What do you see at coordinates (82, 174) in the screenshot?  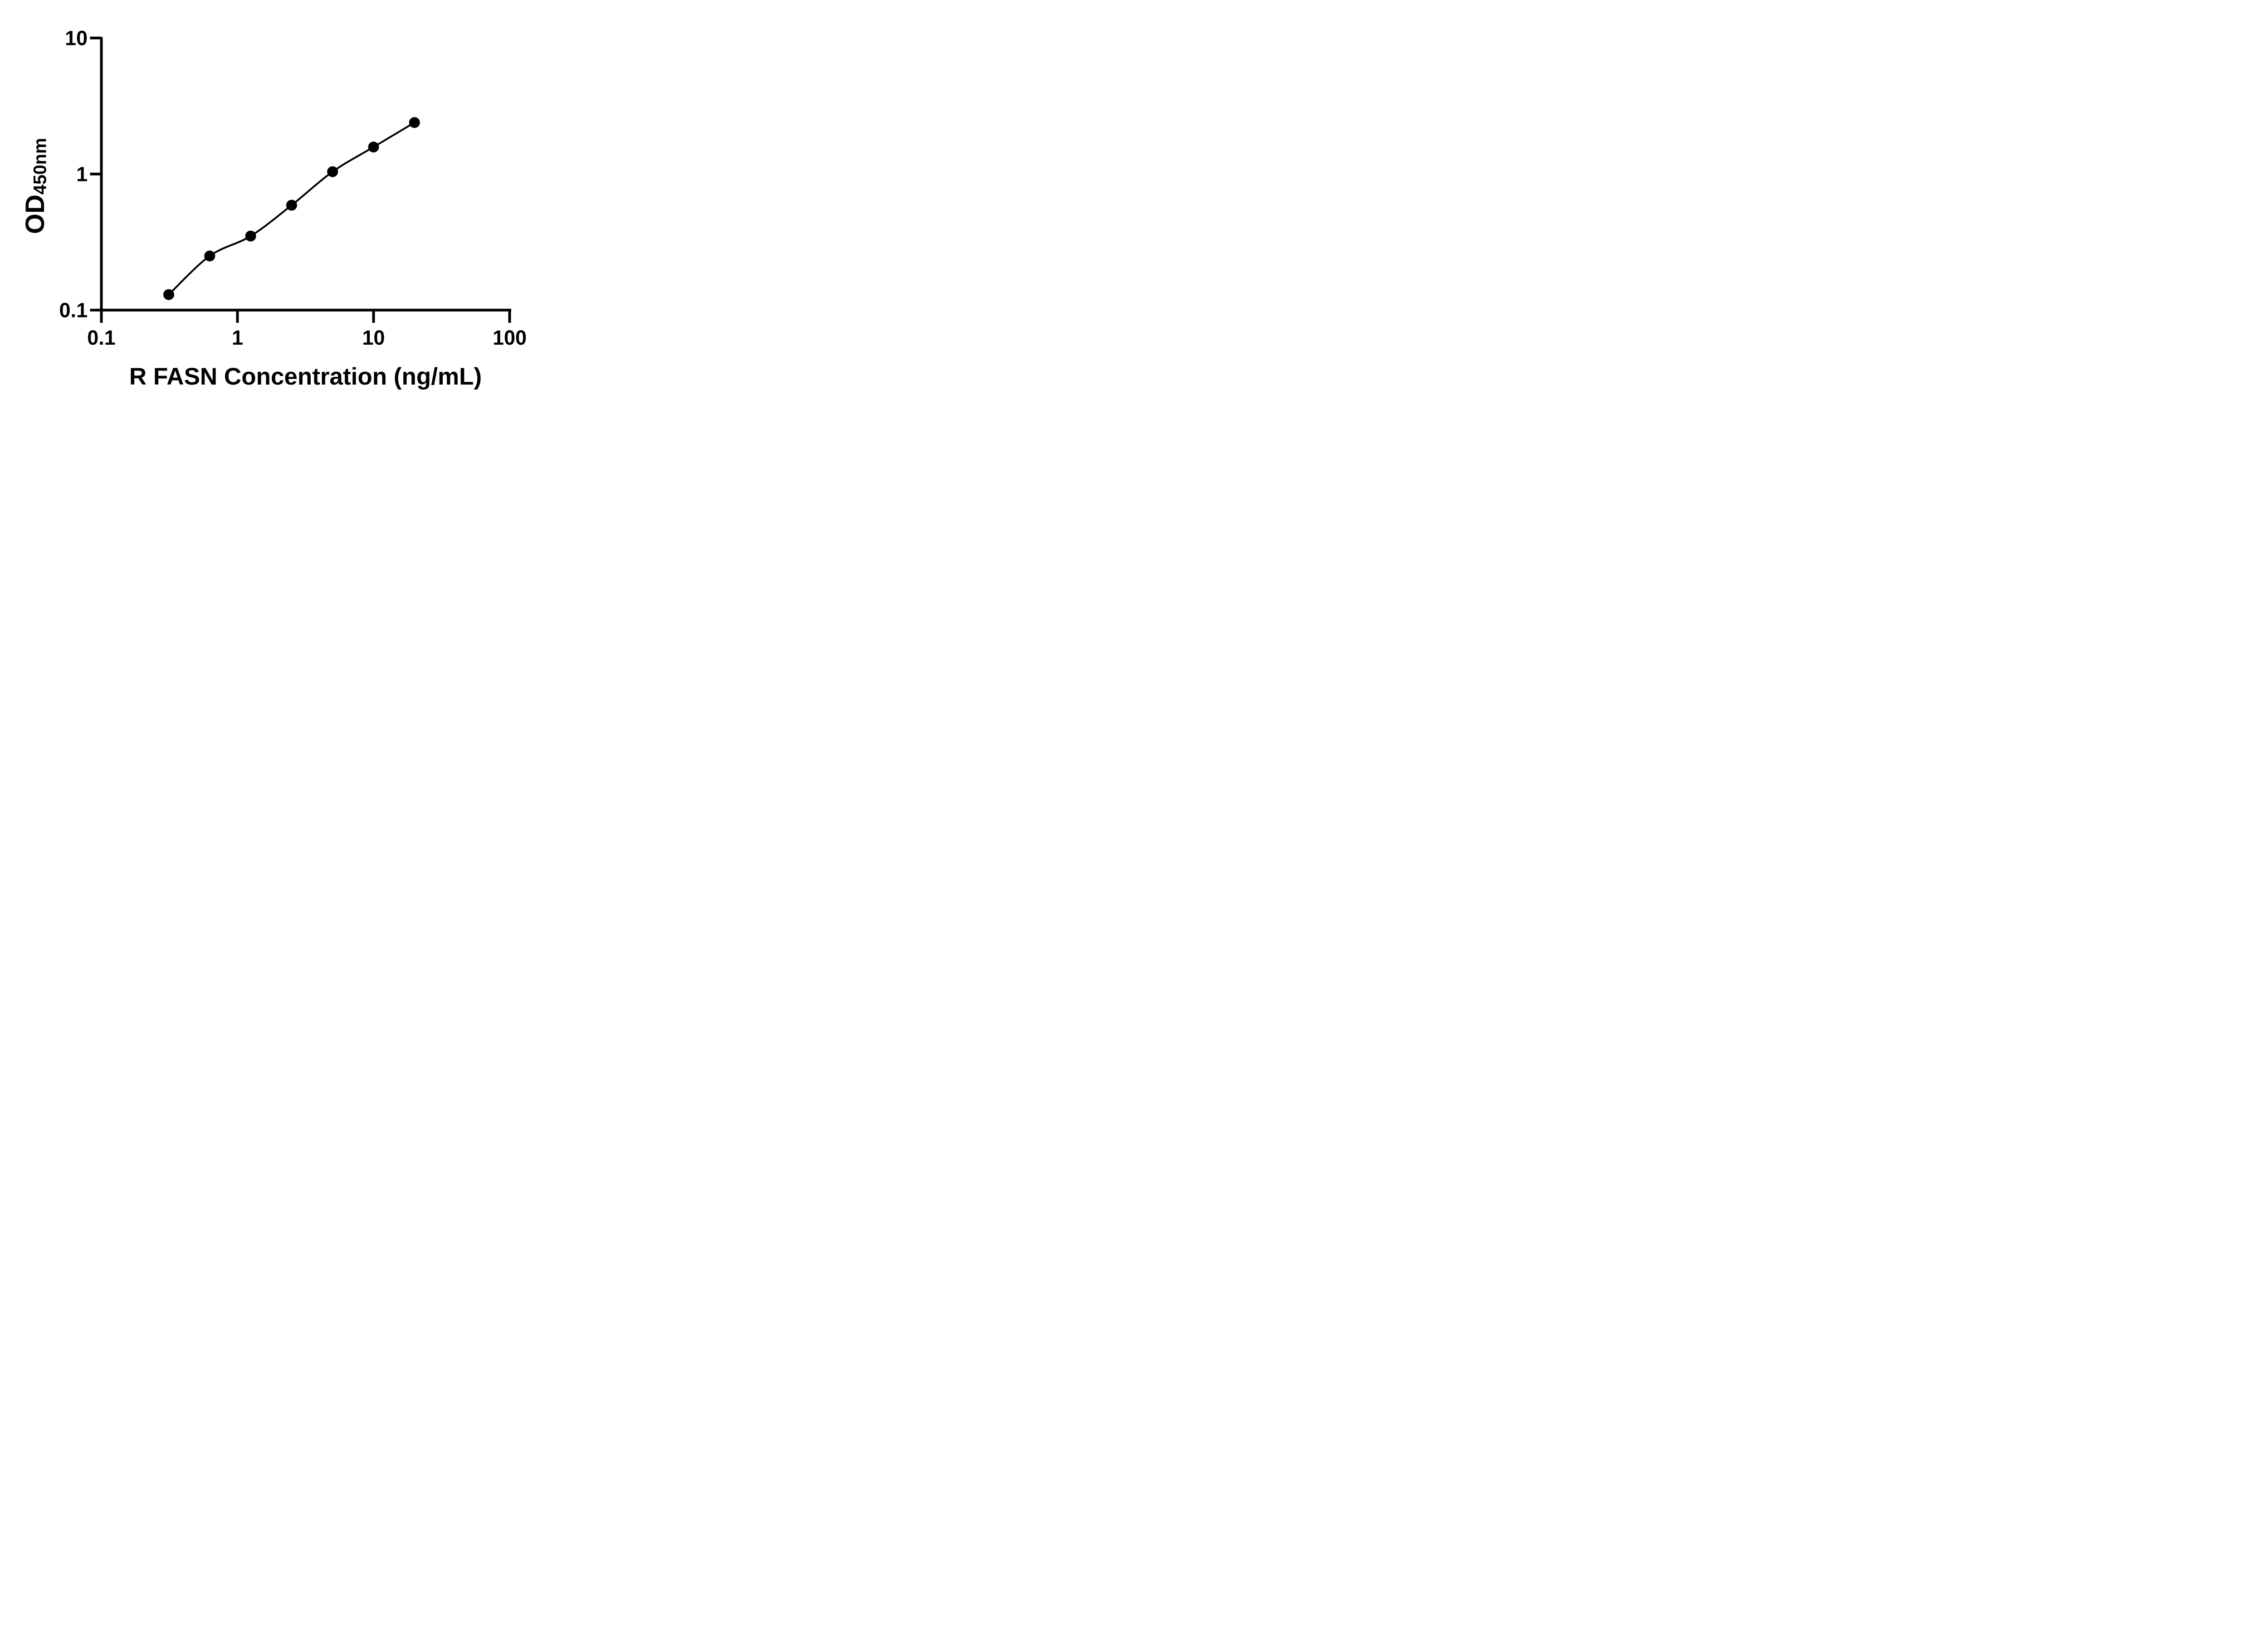 I see `y-tick-label: 1` at bounding box center [82, 174].